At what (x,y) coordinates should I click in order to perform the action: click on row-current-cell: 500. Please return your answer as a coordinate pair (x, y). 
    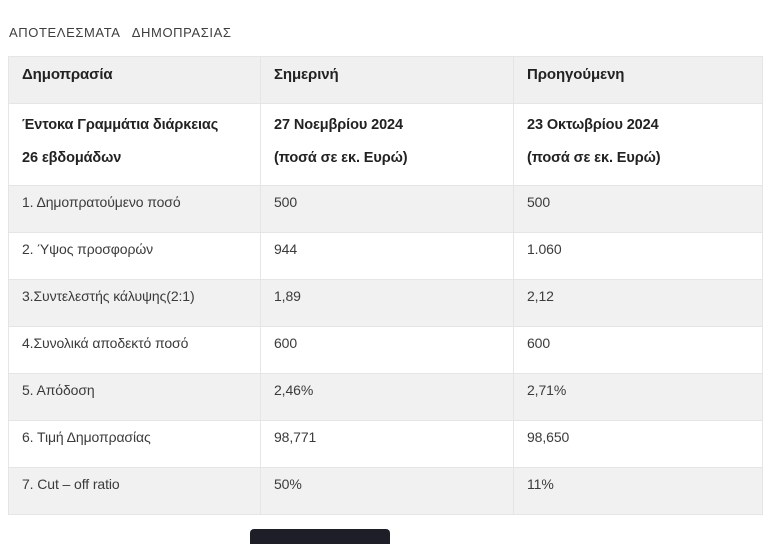
    Looking at the image, I should click on (387, 209).